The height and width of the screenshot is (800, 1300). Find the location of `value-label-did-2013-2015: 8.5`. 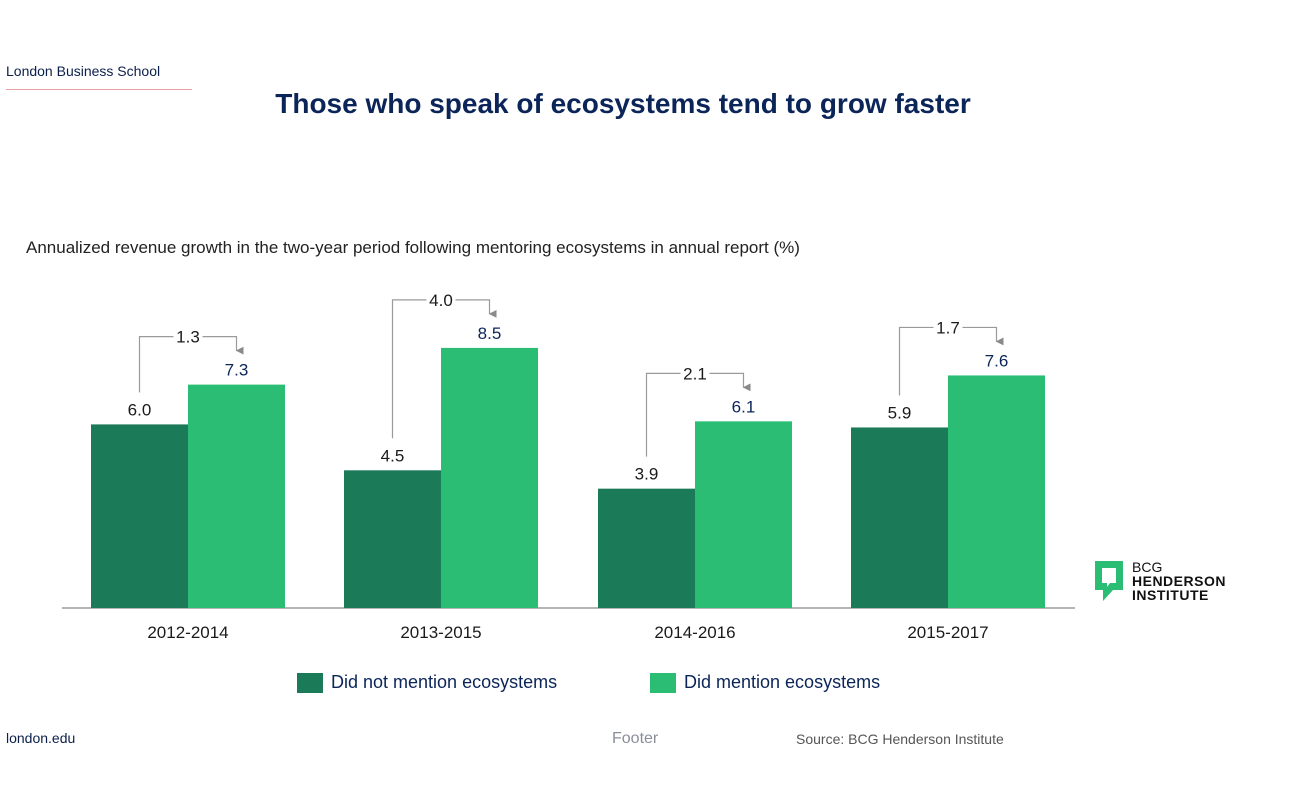

value-label-did-2013-2015: 8.5 is located at coordinates (490, 333).